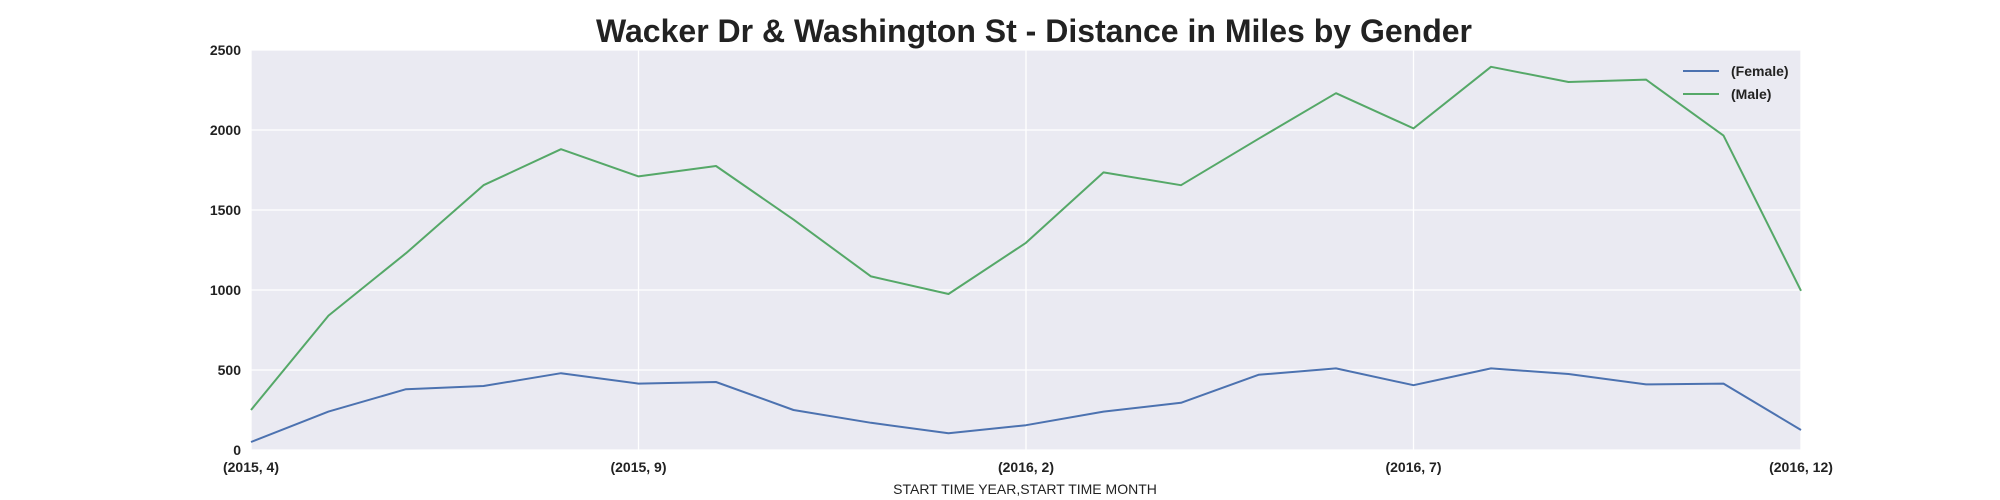 This screenshot has height=500, width=2000. Describe the element at coordinates (1026, 405) in the screenshot. I see `series-line-female` at that location.